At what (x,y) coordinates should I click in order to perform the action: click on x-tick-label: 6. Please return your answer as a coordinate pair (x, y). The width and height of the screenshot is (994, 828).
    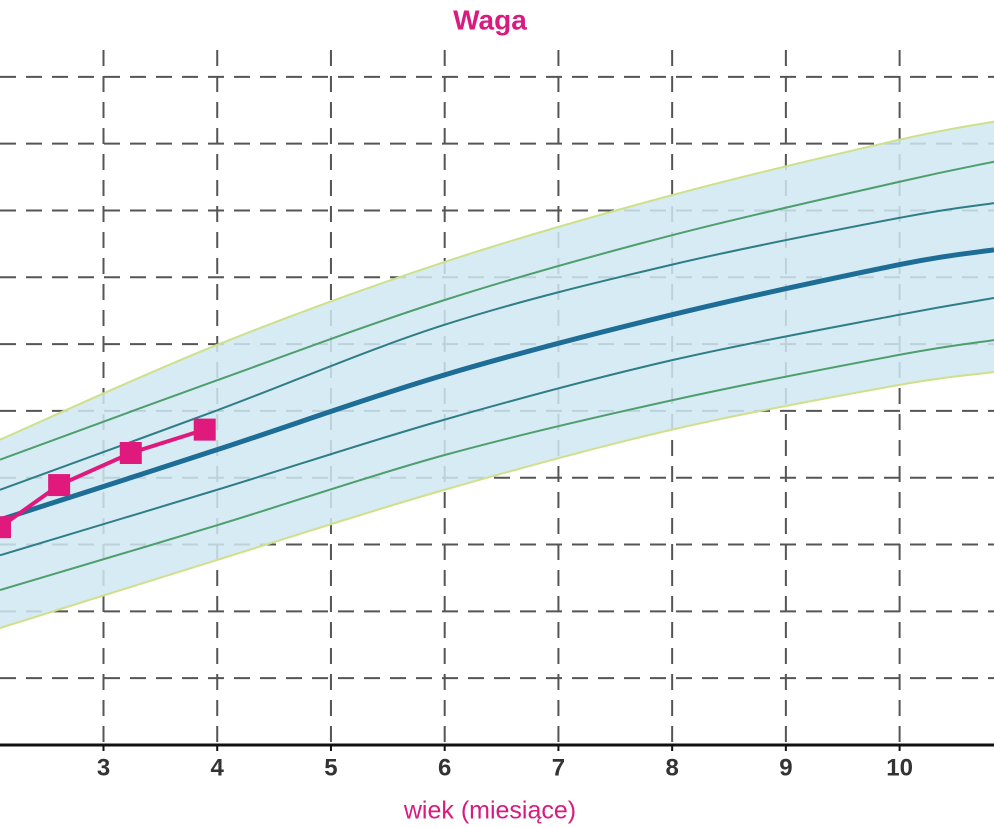
    Looking at the image, I should click on (444, 767).